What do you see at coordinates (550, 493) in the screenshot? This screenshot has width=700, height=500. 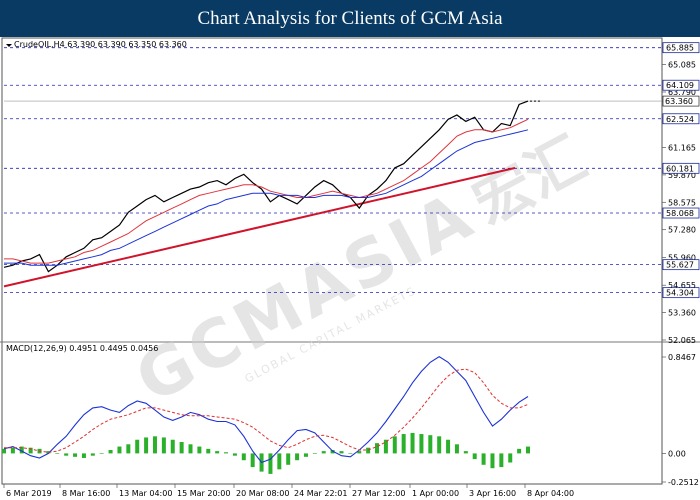 I see `x-tick-label: 8 Apr 04:00` at bounding box center [550, 493].